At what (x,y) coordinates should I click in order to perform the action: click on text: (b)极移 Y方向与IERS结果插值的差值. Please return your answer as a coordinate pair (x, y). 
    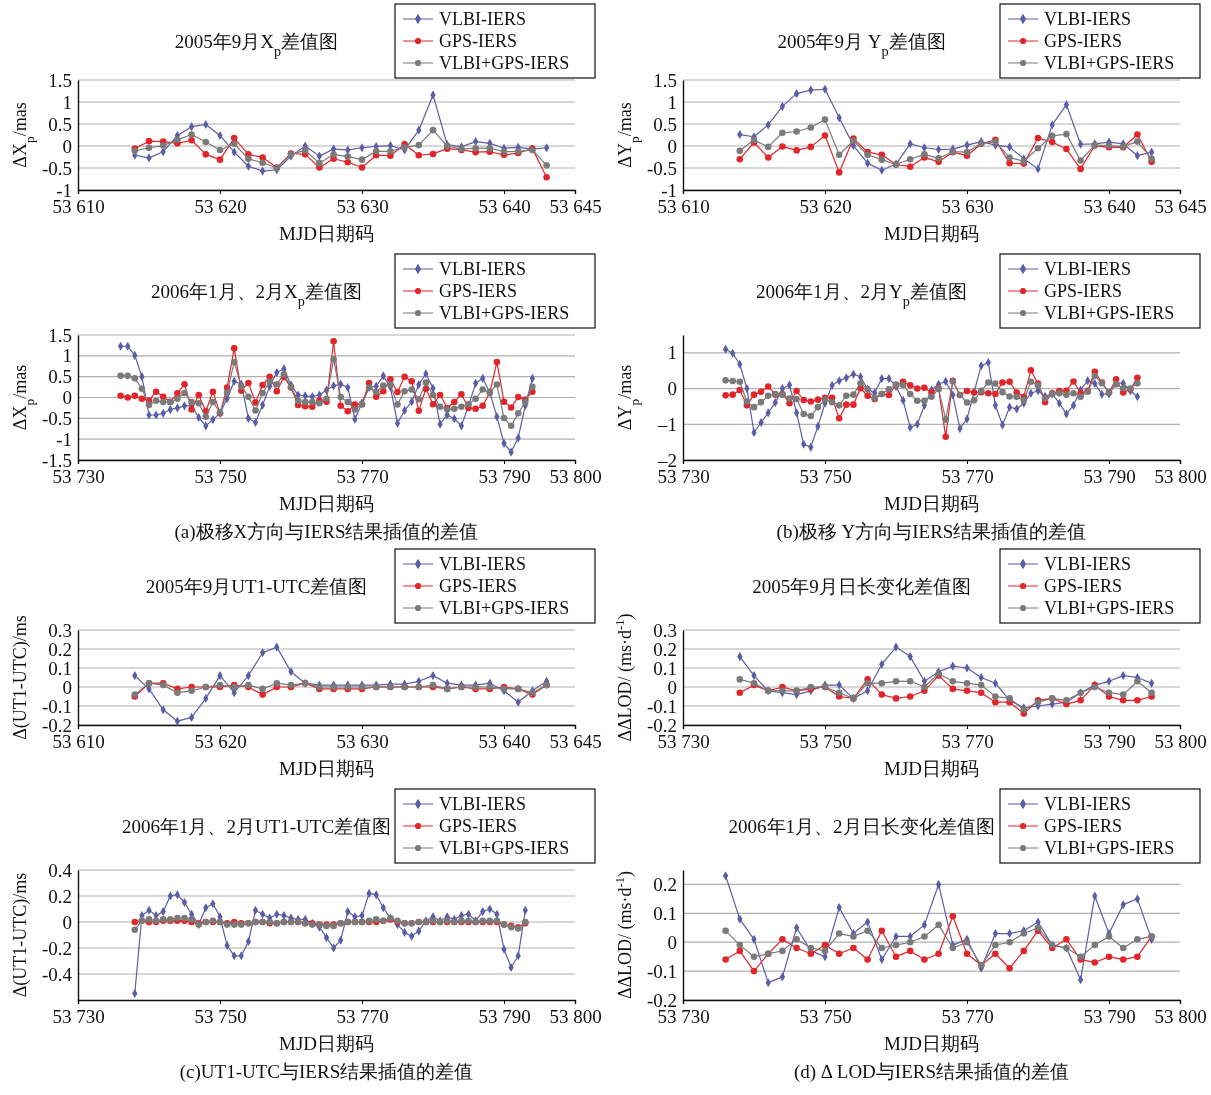
    Looking at the image, I should click on (931, 532).